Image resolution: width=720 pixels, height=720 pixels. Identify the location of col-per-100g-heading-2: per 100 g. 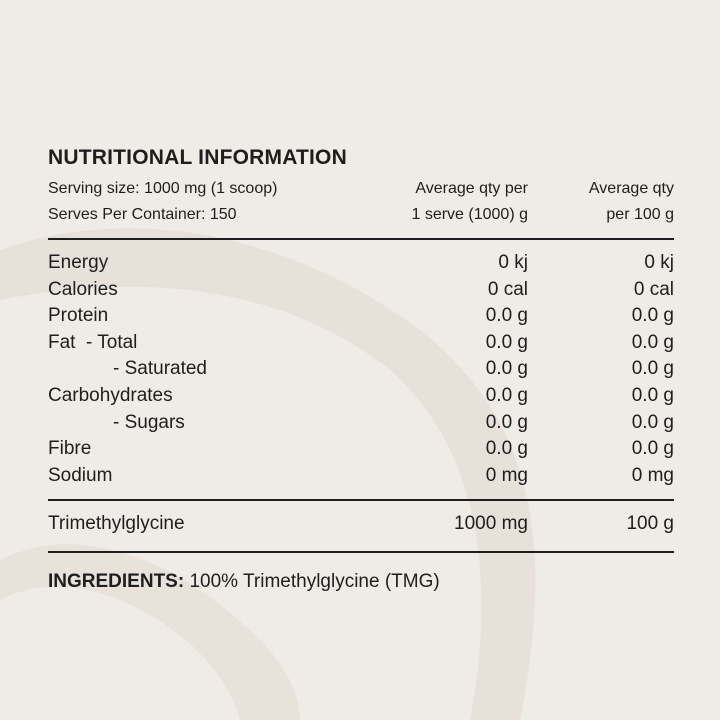
(640, 214).